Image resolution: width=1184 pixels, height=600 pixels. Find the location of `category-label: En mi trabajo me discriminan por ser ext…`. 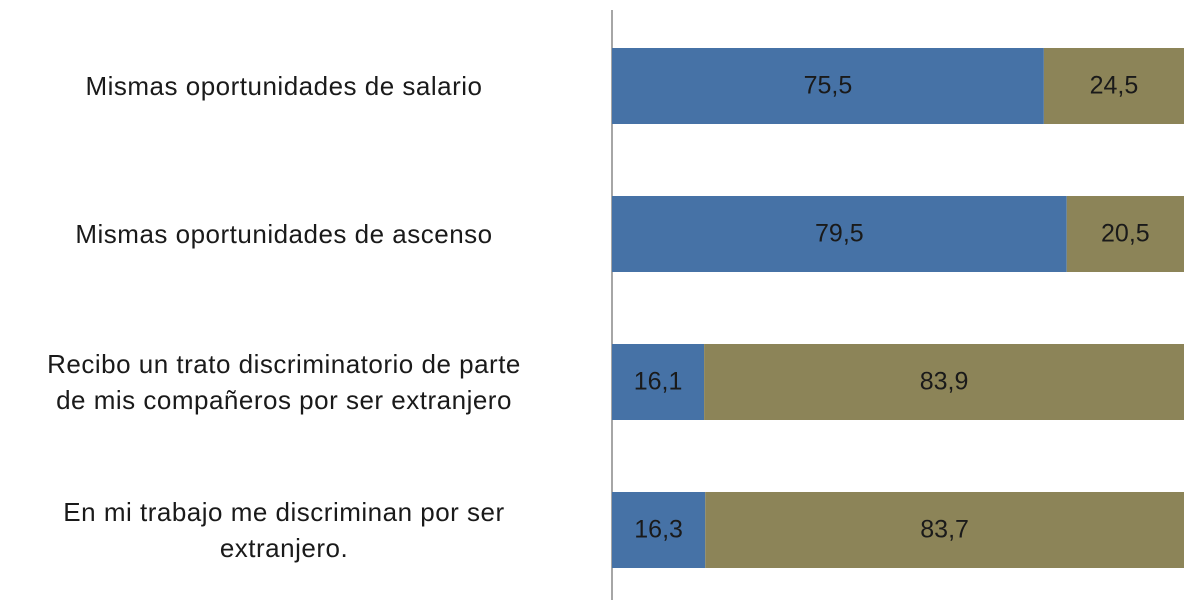

category-label: En mi trabajo me discriminan por ser ext… is located at coordinates (284, 530).